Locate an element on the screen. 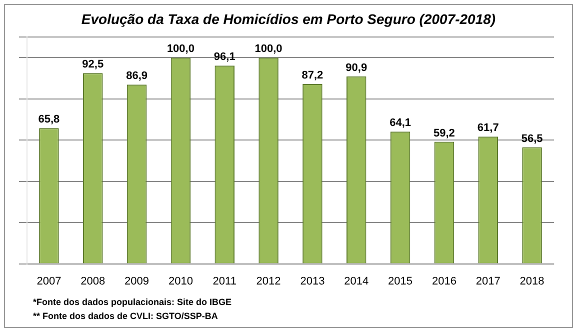  x-tick-label: 2009 is located at coordinates (137, 281).